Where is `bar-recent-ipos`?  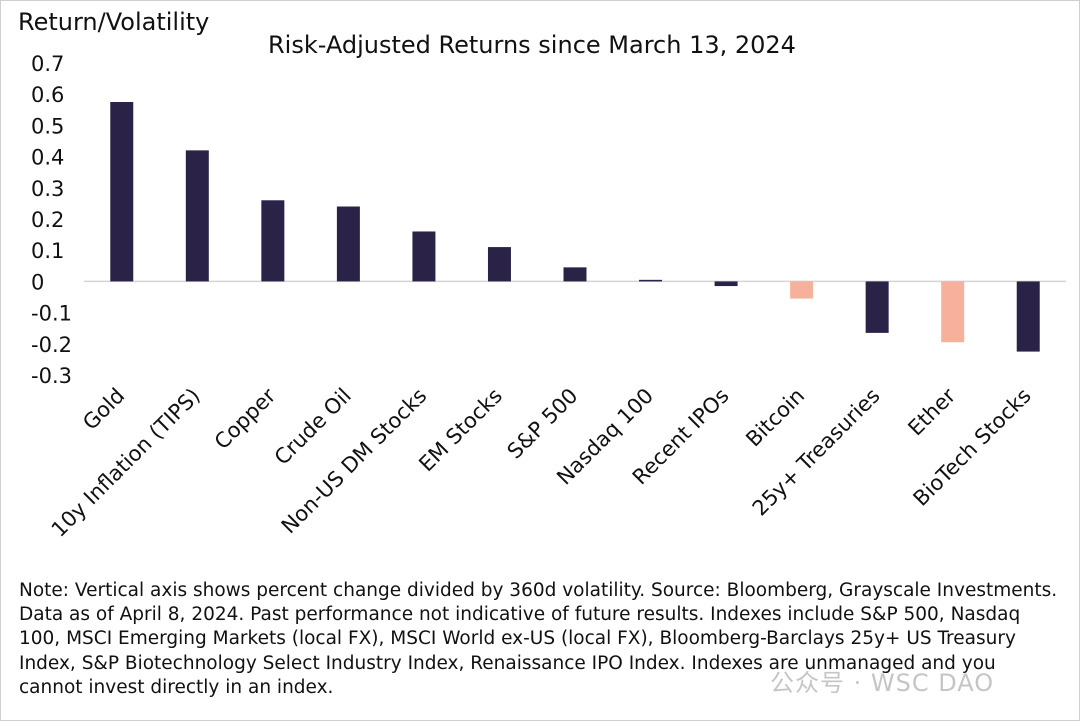 bar-recent-ipos is located at coordinates (726, 284).